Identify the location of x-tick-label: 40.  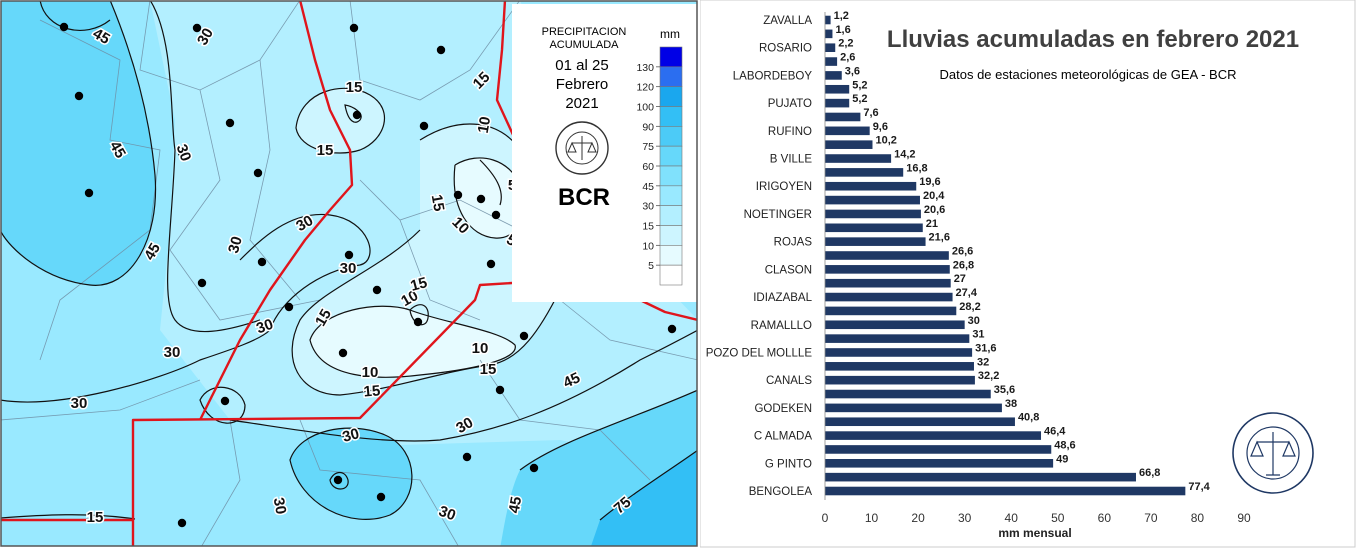
(1012, 518).